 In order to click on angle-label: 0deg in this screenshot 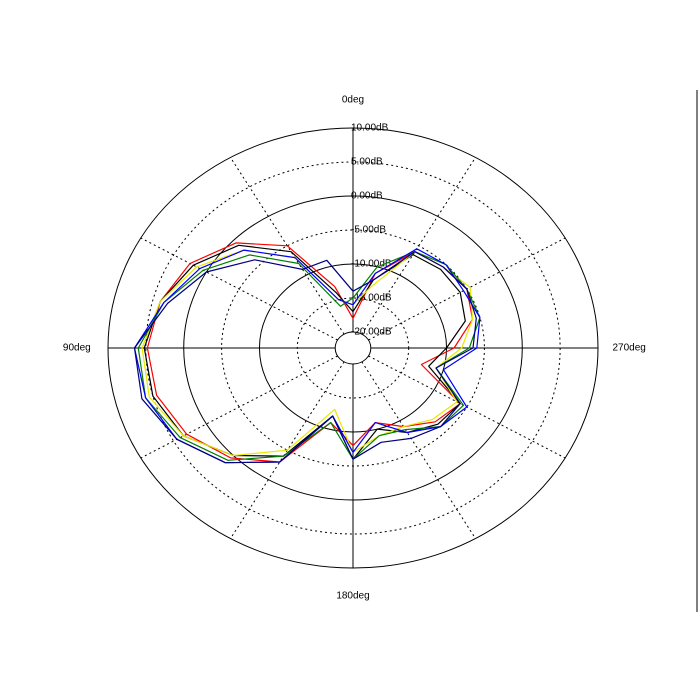, I will do `click(353, 100)`.